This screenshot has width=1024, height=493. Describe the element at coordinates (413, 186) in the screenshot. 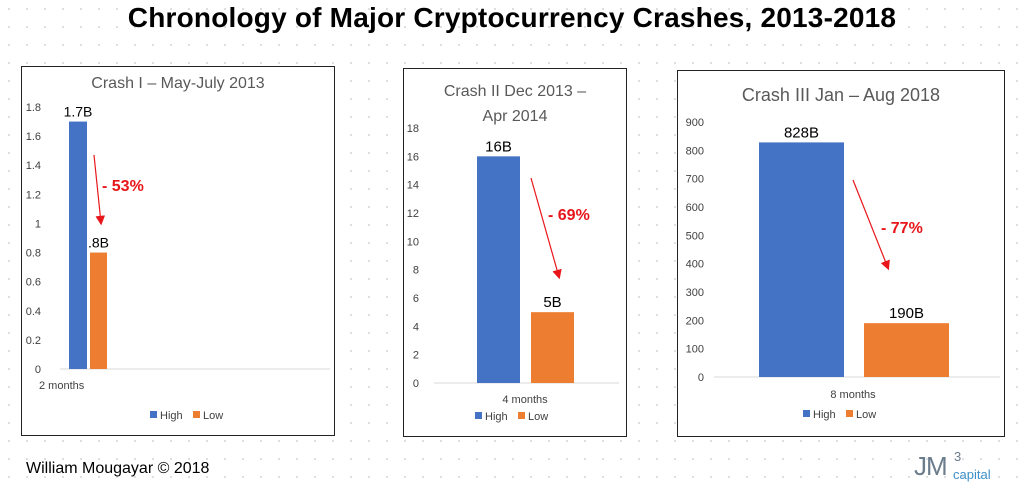

I see `y-tick-label: 14` at that location.